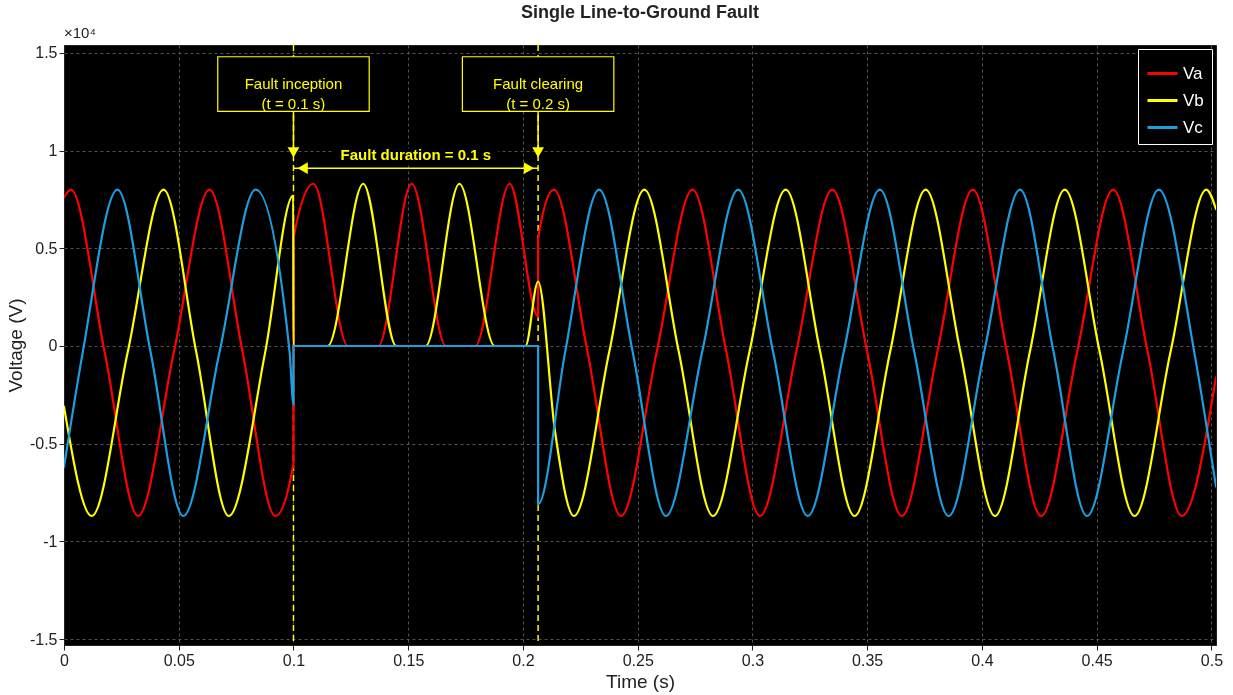 The width and height of the screenshot is (1233, 695). Describe the element at coordinates (46, 248) in the screenshot. I see `y-tick-label: 0.5` at that location.